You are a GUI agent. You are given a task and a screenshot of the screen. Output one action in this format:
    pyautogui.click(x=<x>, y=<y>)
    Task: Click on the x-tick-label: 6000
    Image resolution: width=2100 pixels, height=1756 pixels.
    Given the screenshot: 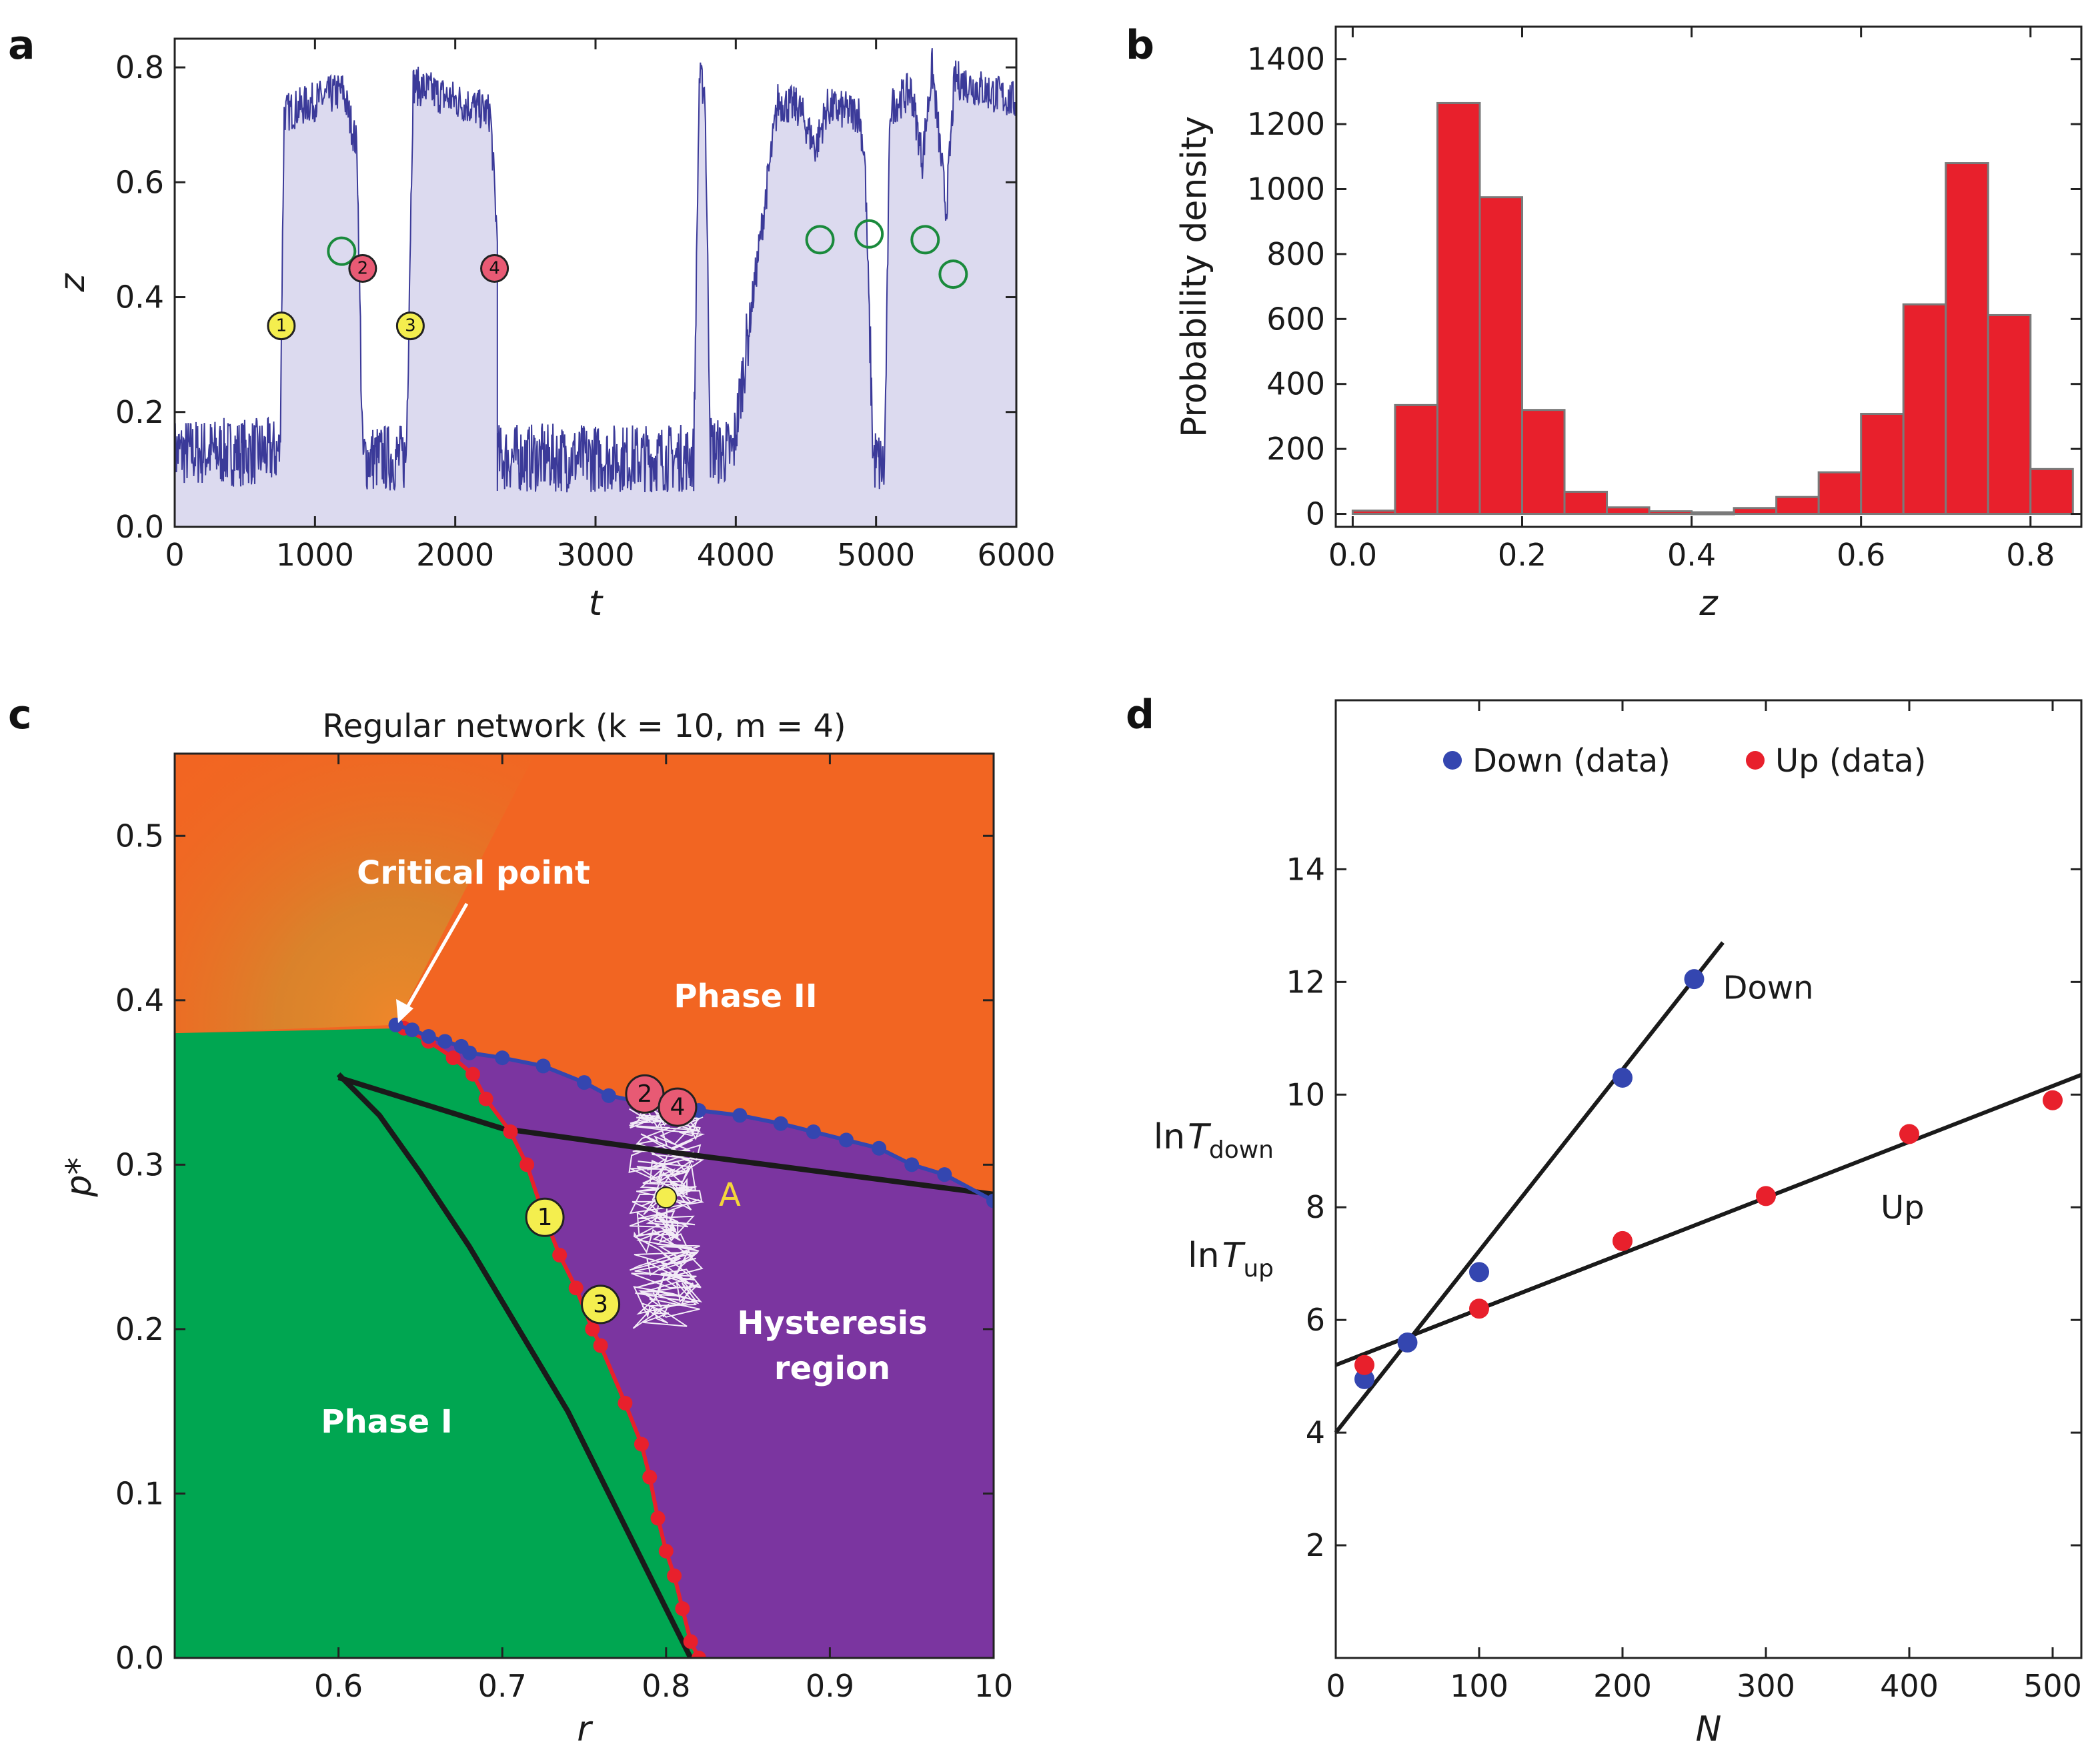 What is the action you would take?
    pyautogui.click(x=1016, y=555)
    